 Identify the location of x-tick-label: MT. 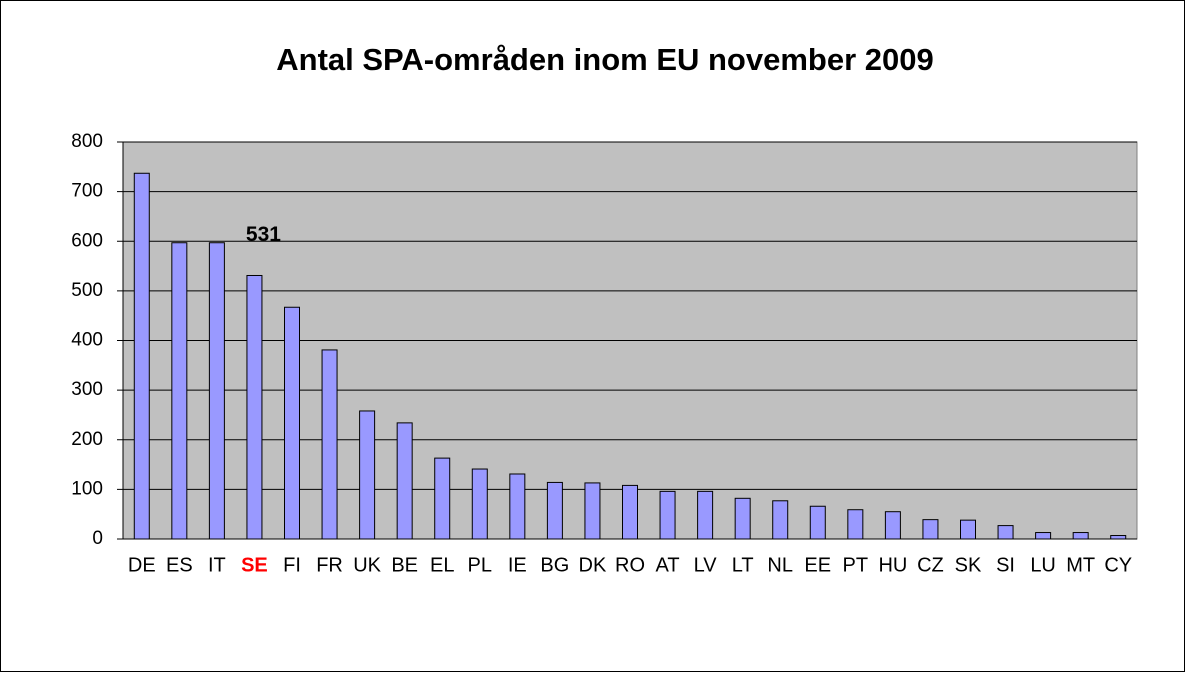
(1080, 565).